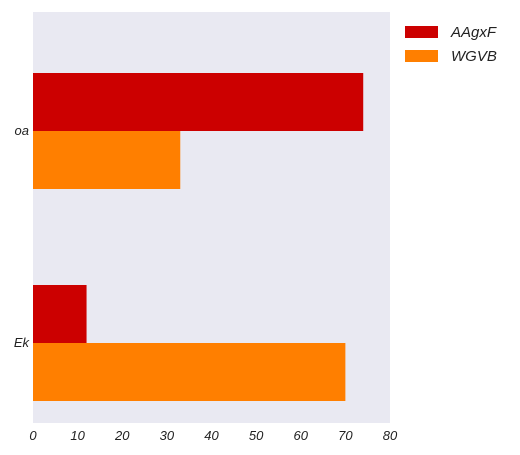 The width and height of the screenshot is (520, 455). Describe the element at coordinates (390, 435) in the screenshot. I see `x-tick-label: 80` at that location.